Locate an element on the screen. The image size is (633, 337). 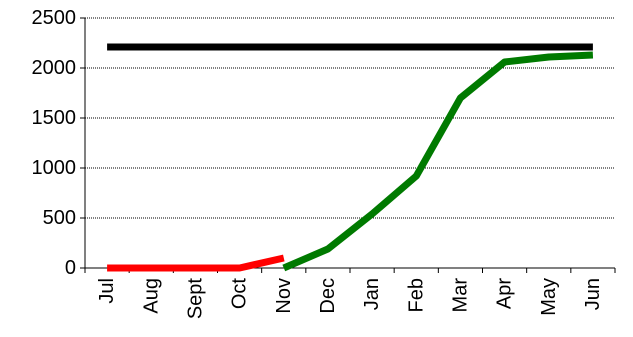
x-tick-label: Sept is located at coordinates (195, 299).